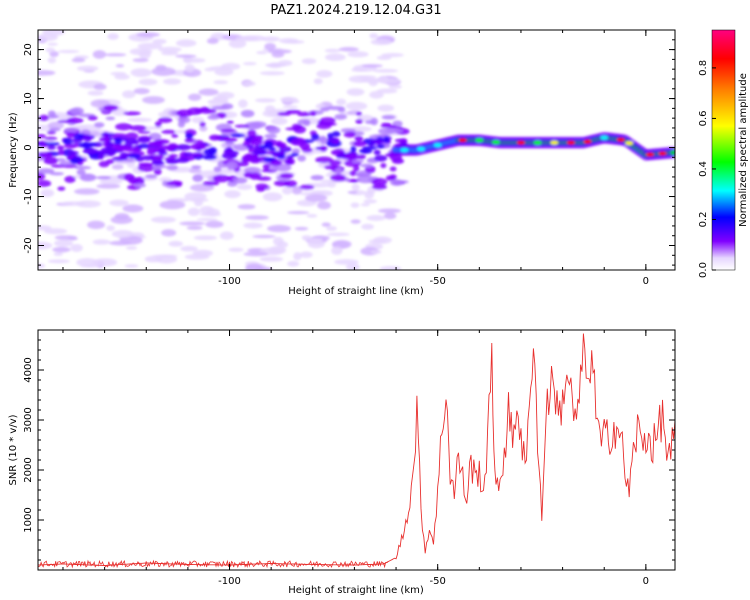  Describe the element at coordinates (743, 150) in the screenshot. I see `colorbar-label: Normalized spectral amplitude` at that location.